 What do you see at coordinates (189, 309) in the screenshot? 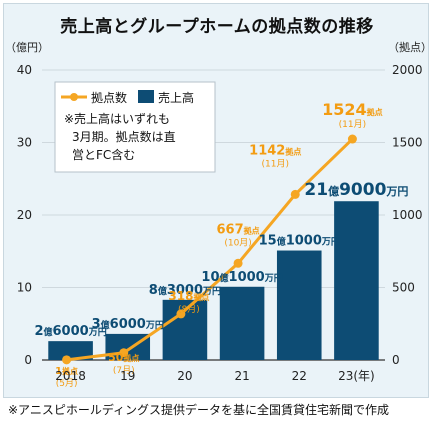
I see `count-month: (8月)` at bounding box center [189, 309].